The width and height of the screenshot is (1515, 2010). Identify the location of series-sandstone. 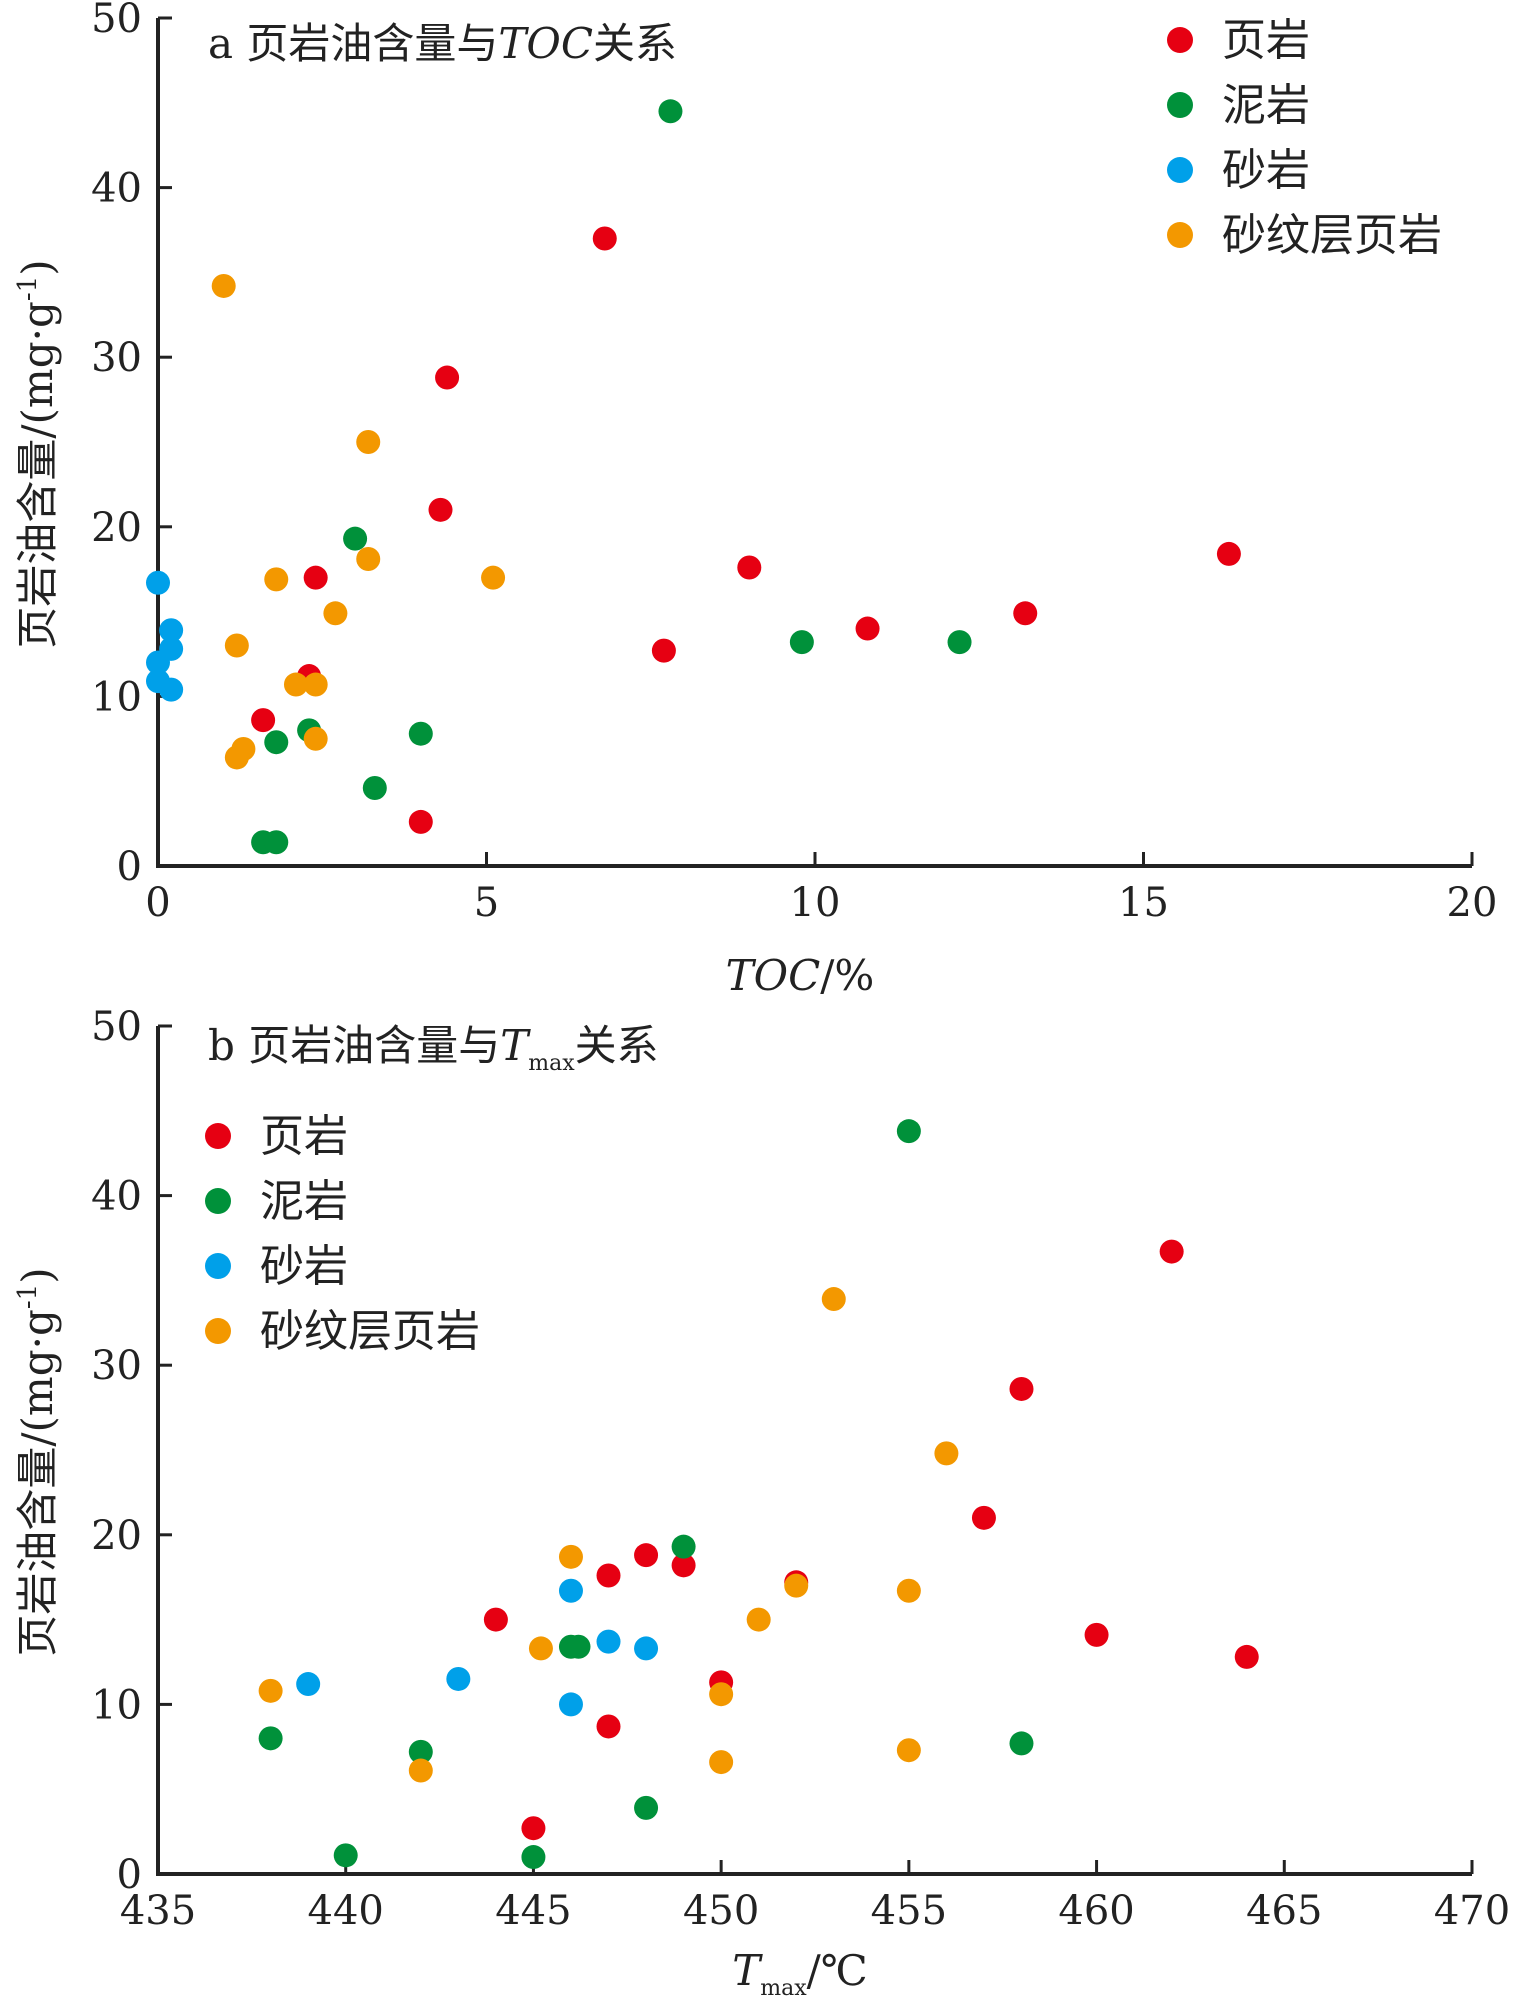
(165, 636).